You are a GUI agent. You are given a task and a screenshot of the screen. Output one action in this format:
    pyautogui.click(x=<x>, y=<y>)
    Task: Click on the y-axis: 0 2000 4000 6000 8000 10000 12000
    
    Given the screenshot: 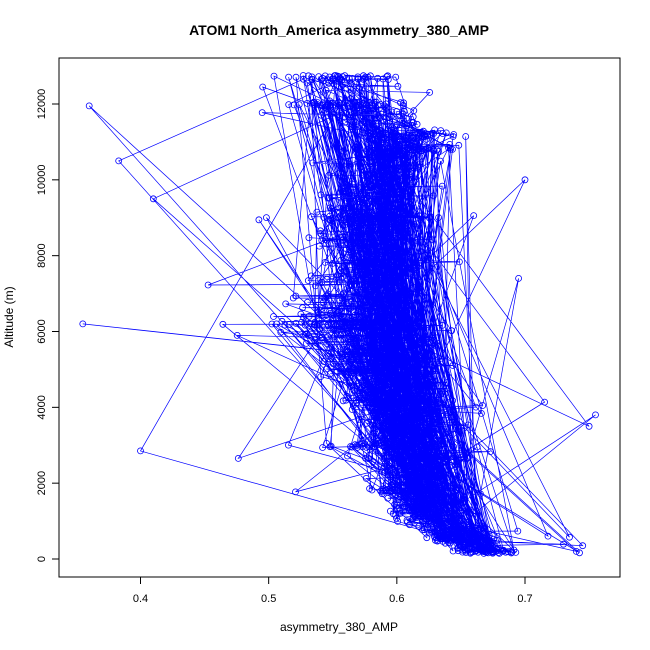 What is the action you would take?
    pyautogui.click(x=48, y=325)
    